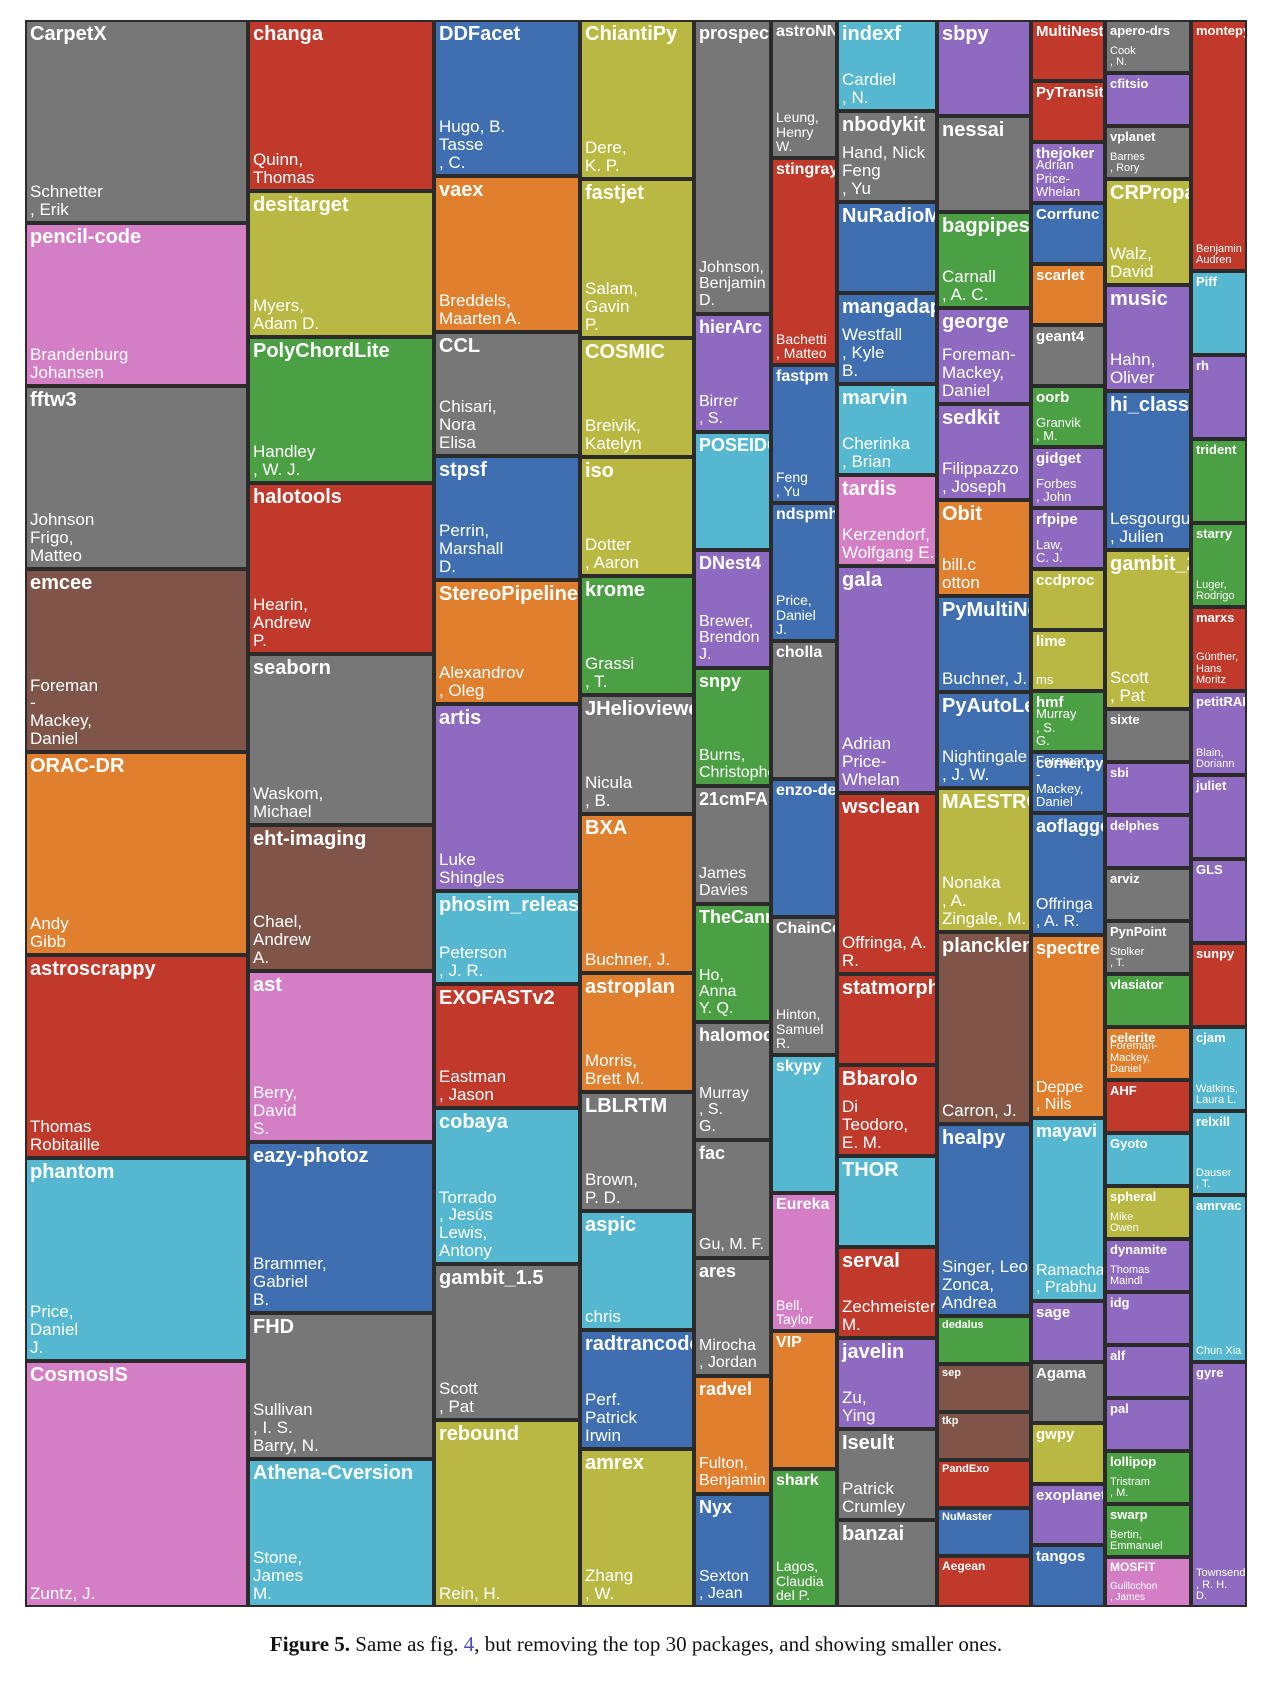  Describe the element at coordinates (1070, 31) in the screenshot. I see `tile-package-label: MultiNest` at that location.